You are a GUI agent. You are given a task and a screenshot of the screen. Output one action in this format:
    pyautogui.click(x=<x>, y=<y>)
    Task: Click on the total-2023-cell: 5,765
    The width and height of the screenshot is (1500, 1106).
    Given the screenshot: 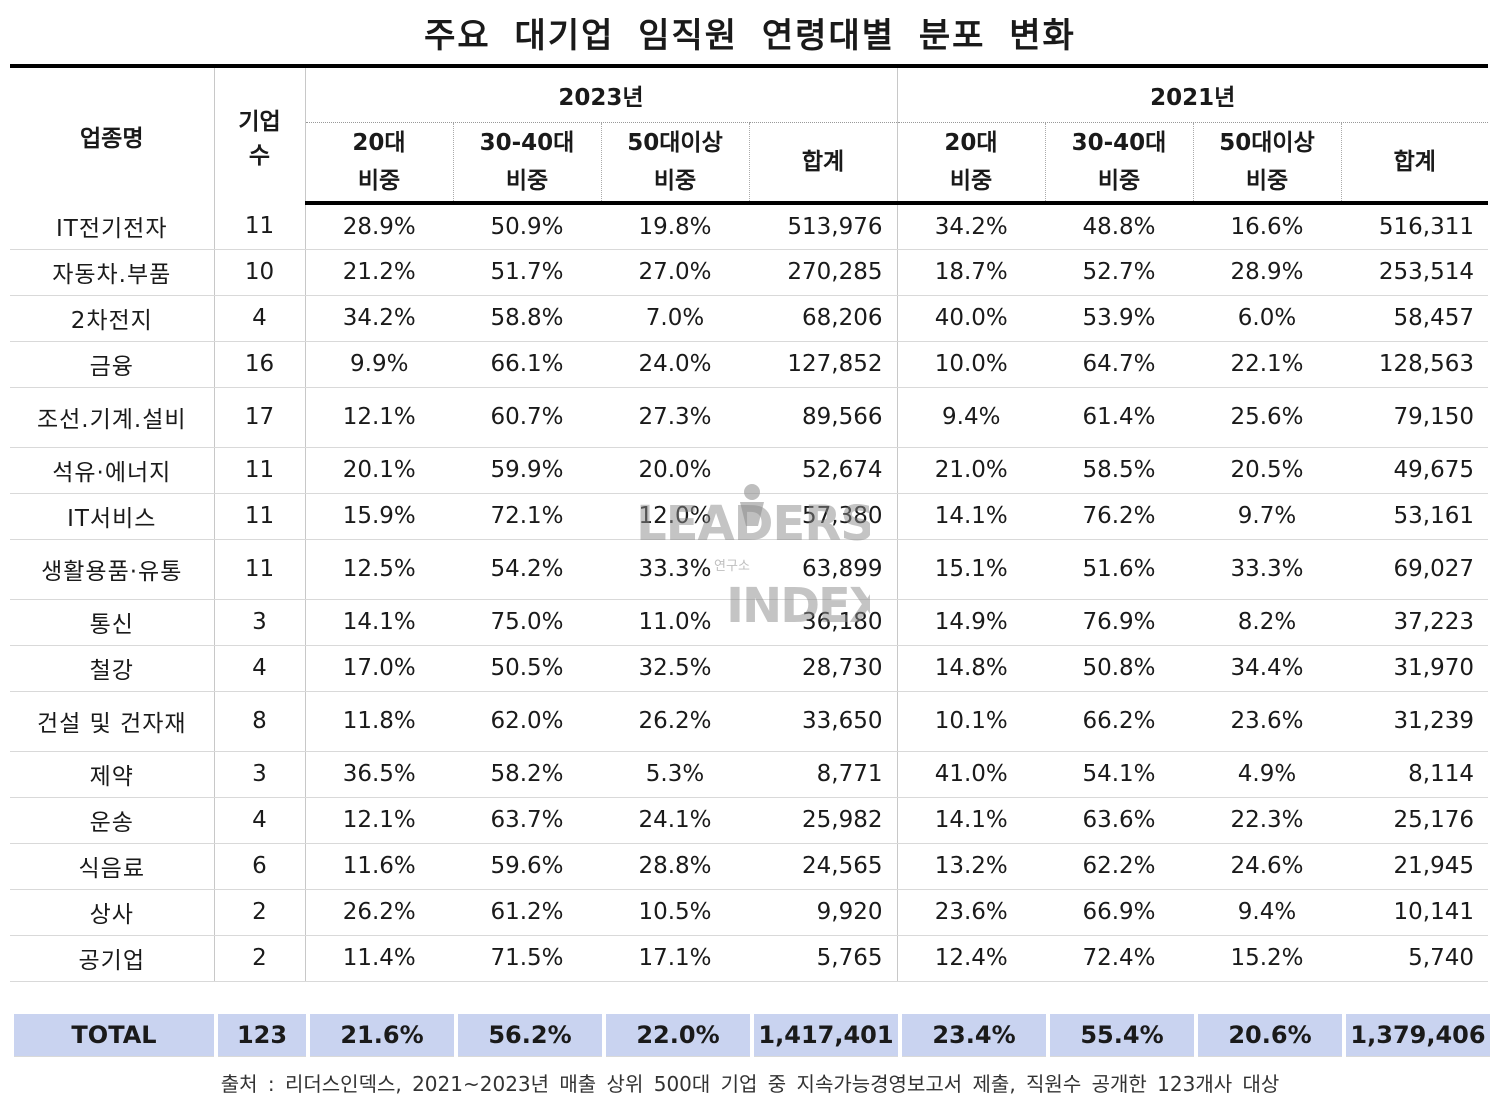 What is the action you would take?
    pyautogui.click(x=823, y=958)
    